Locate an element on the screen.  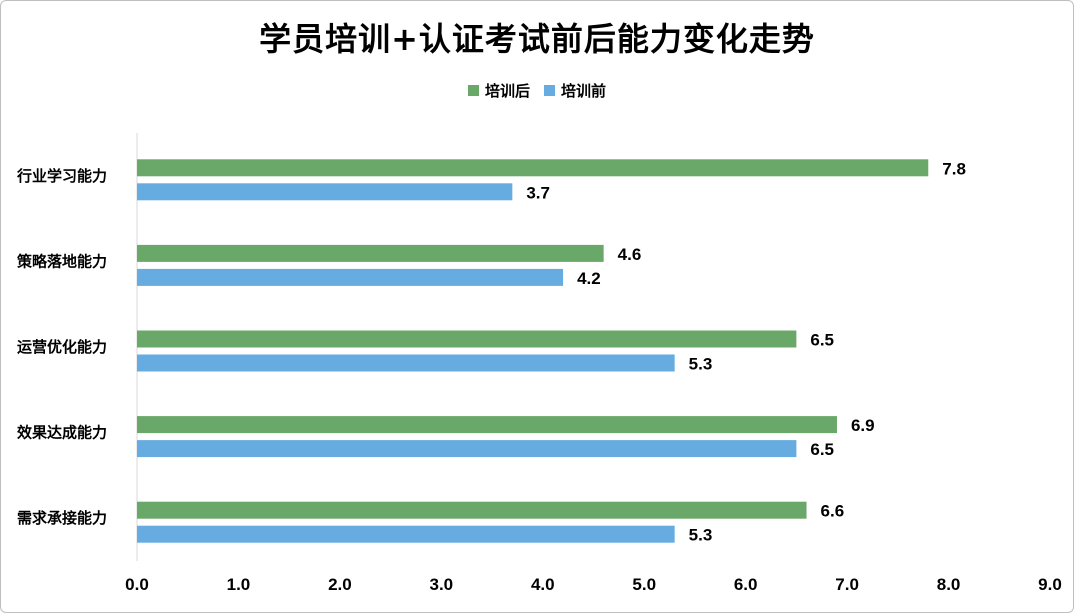
x-tick-label: 2.0 is located at coordinates (340, 584).